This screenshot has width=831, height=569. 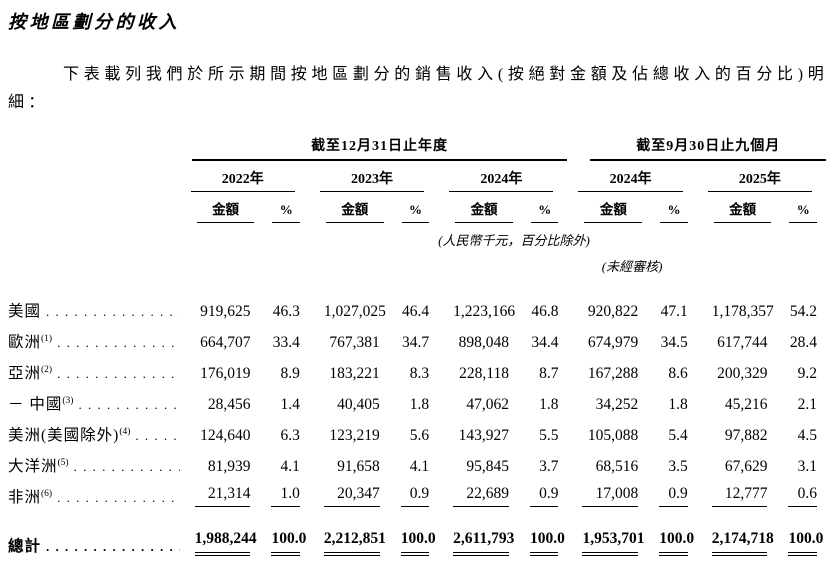 What do you see at coordinates (613, 312) in the screenshot?
I see `amount-cell: 920,822` at bounding box center [613, 312].